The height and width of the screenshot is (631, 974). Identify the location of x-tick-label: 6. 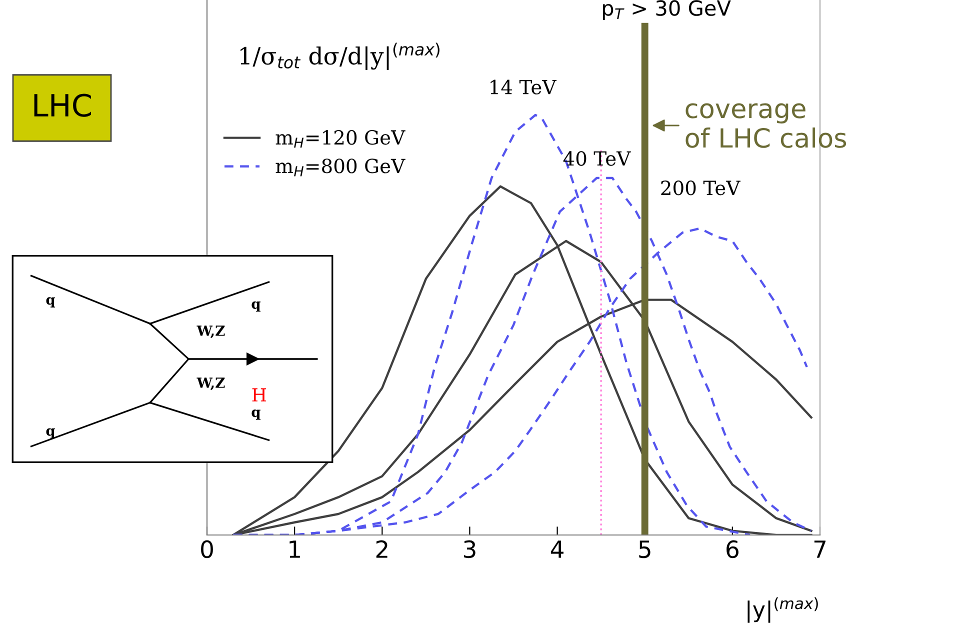
(732, 549).